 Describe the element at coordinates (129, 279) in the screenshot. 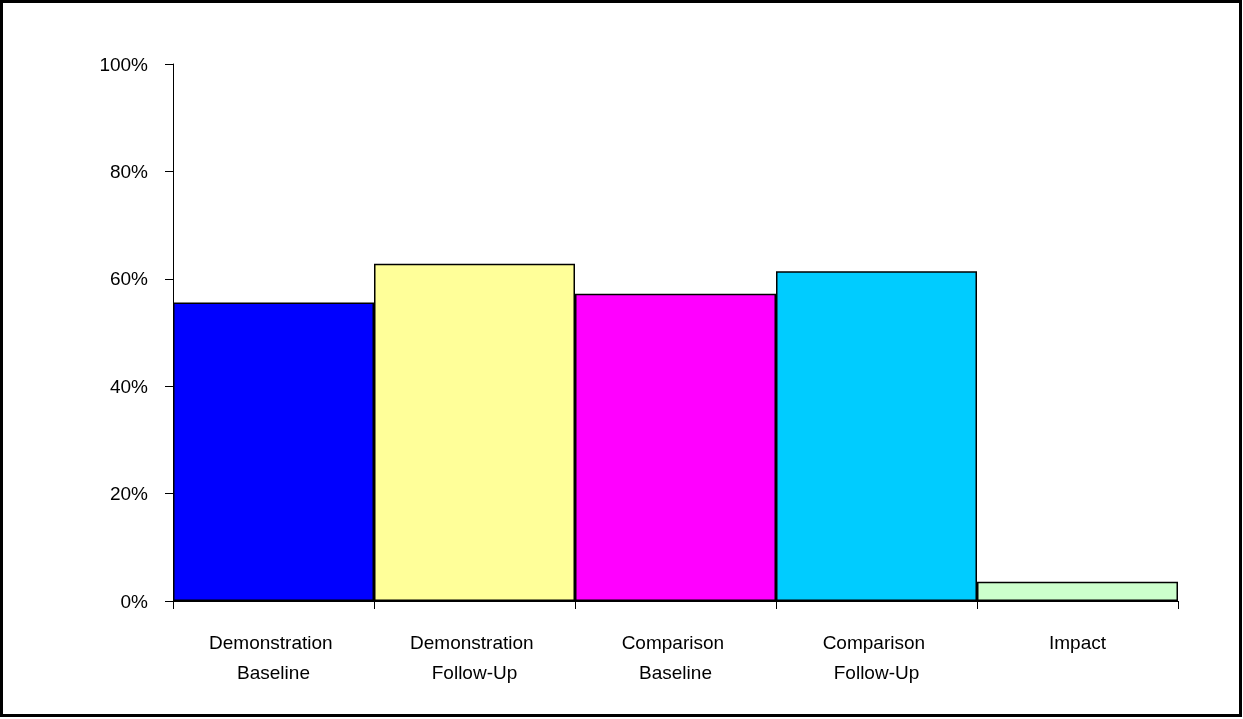

I see `y-tick-label: 60%` at that location.